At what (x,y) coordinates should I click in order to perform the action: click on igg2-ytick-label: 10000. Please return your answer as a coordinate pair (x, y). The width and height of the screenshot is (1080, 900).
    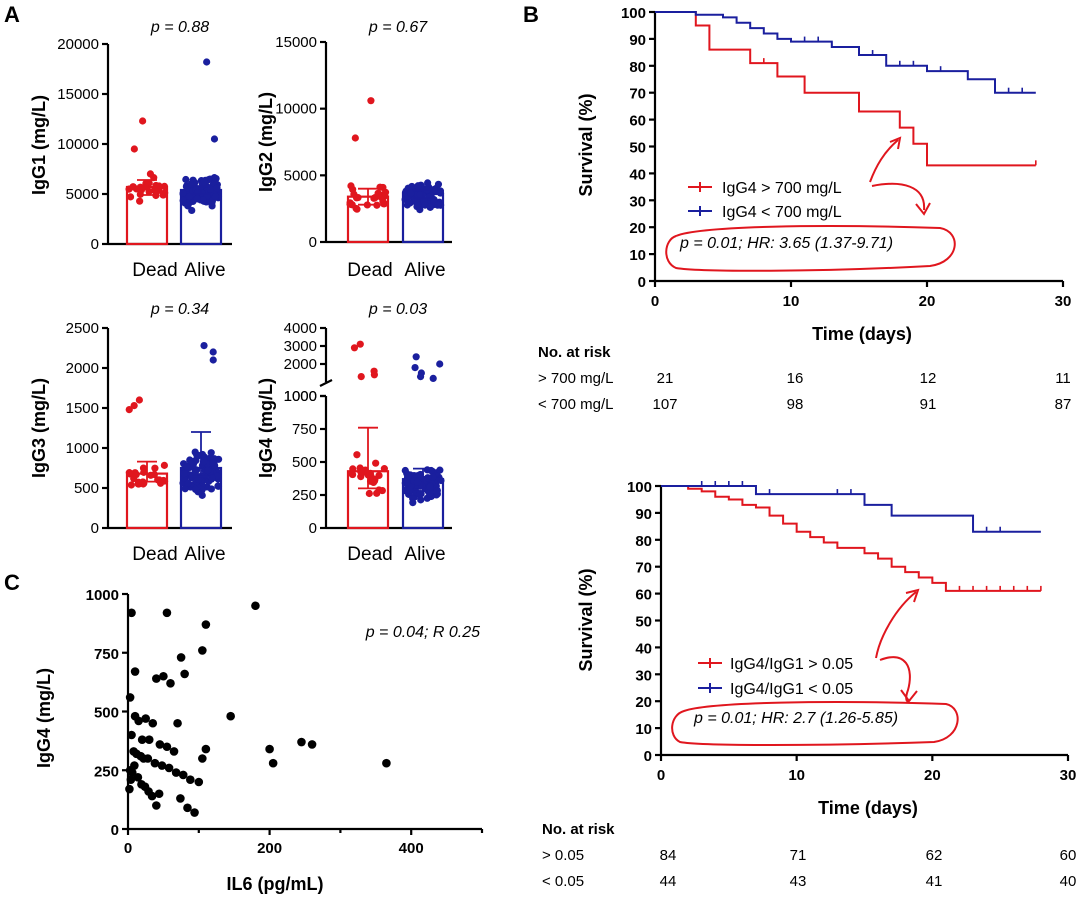
    Looking at the image, I should click on (296, 109).